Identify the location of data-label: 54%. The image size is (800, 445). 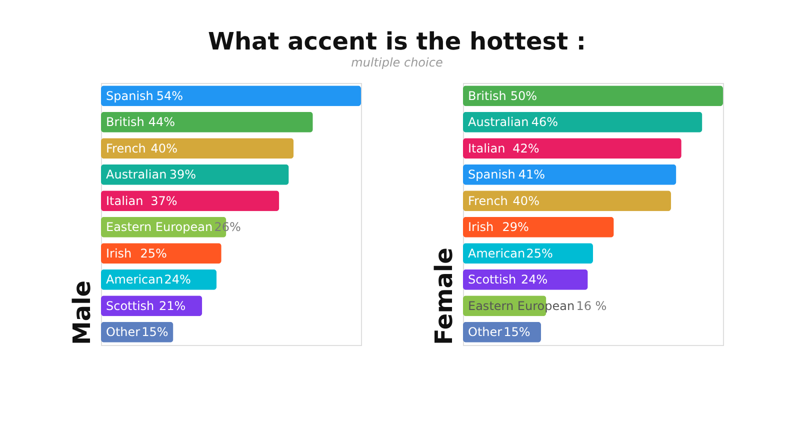
(170, 95).